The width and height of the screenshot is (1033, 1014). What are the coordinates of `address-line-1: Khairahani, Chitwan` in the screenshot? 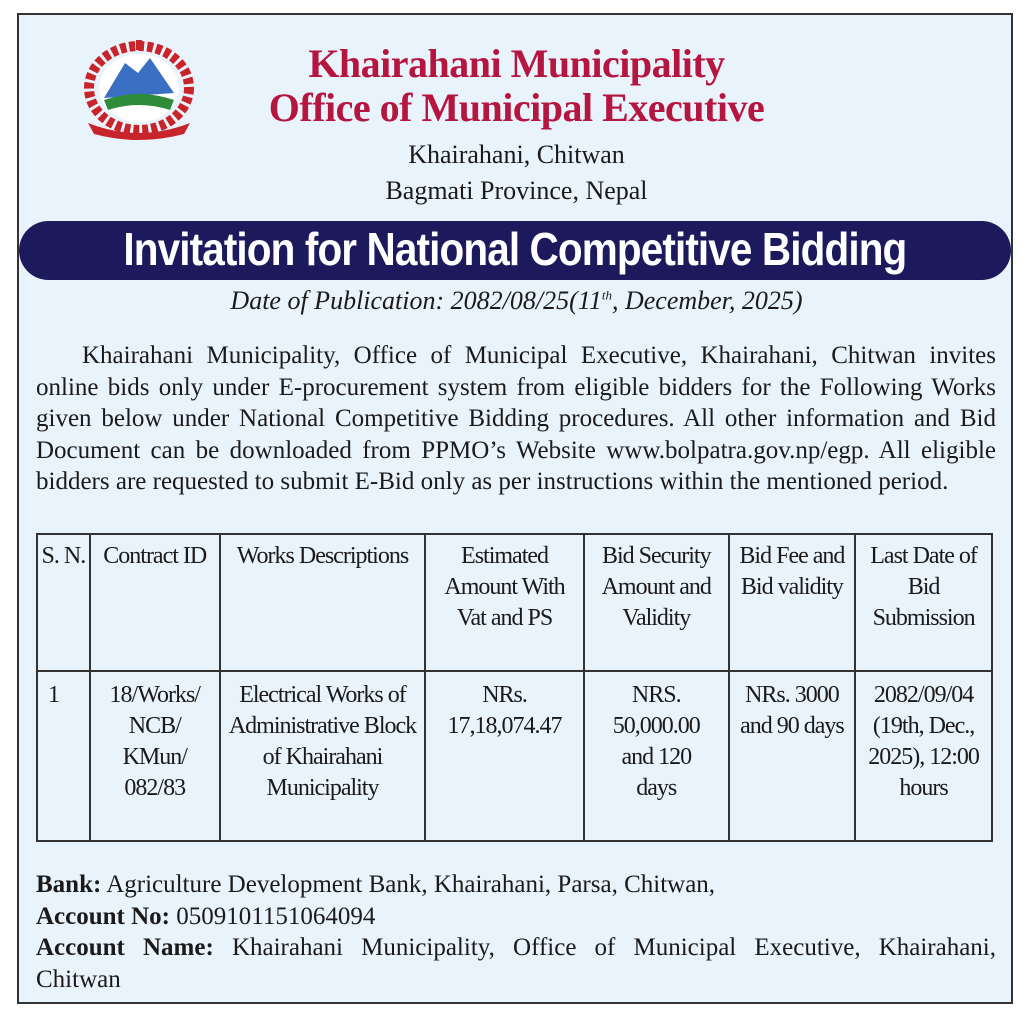 It's located at (516, 154).